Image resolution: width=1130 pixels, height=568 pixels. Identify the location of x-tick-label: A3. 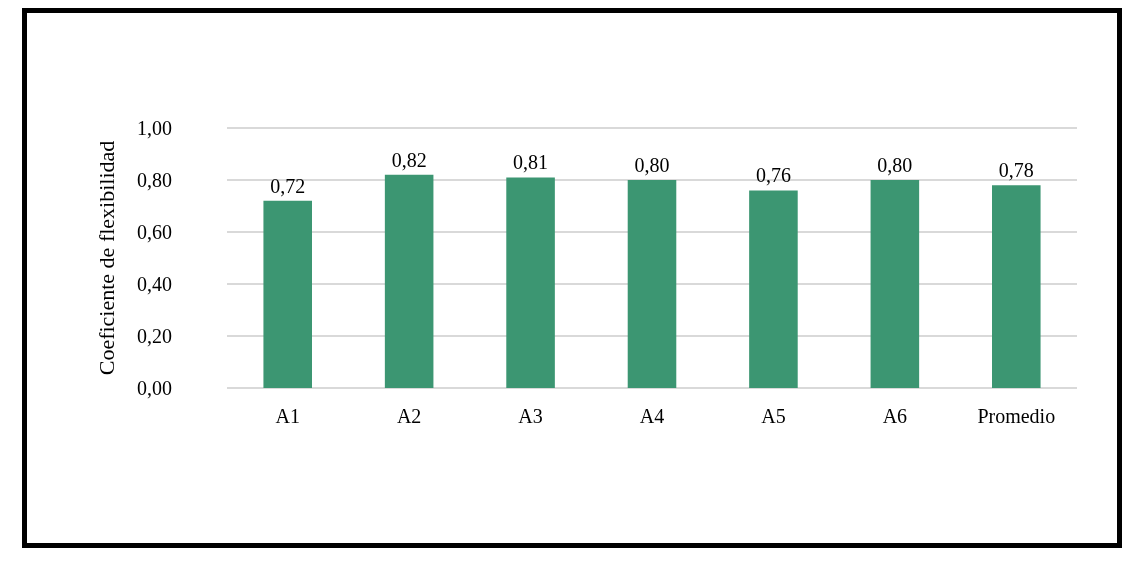
(530, 416).